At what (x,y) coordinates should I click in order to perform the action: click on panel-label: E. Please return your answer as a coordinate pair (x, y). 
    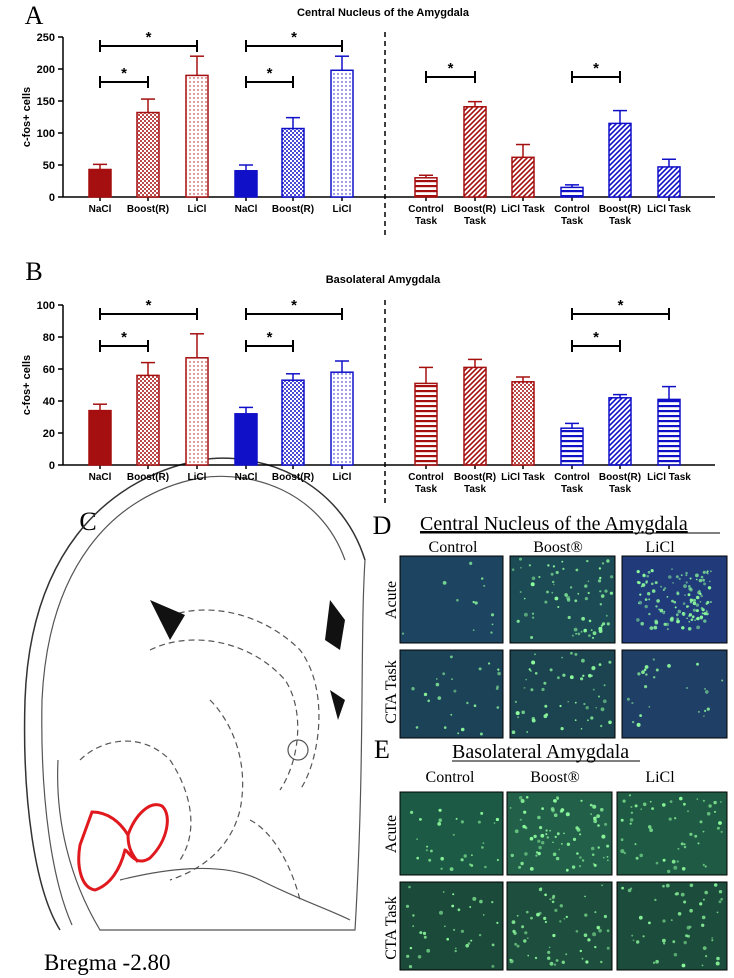
    Looking at the image, I should click on (382, 749).